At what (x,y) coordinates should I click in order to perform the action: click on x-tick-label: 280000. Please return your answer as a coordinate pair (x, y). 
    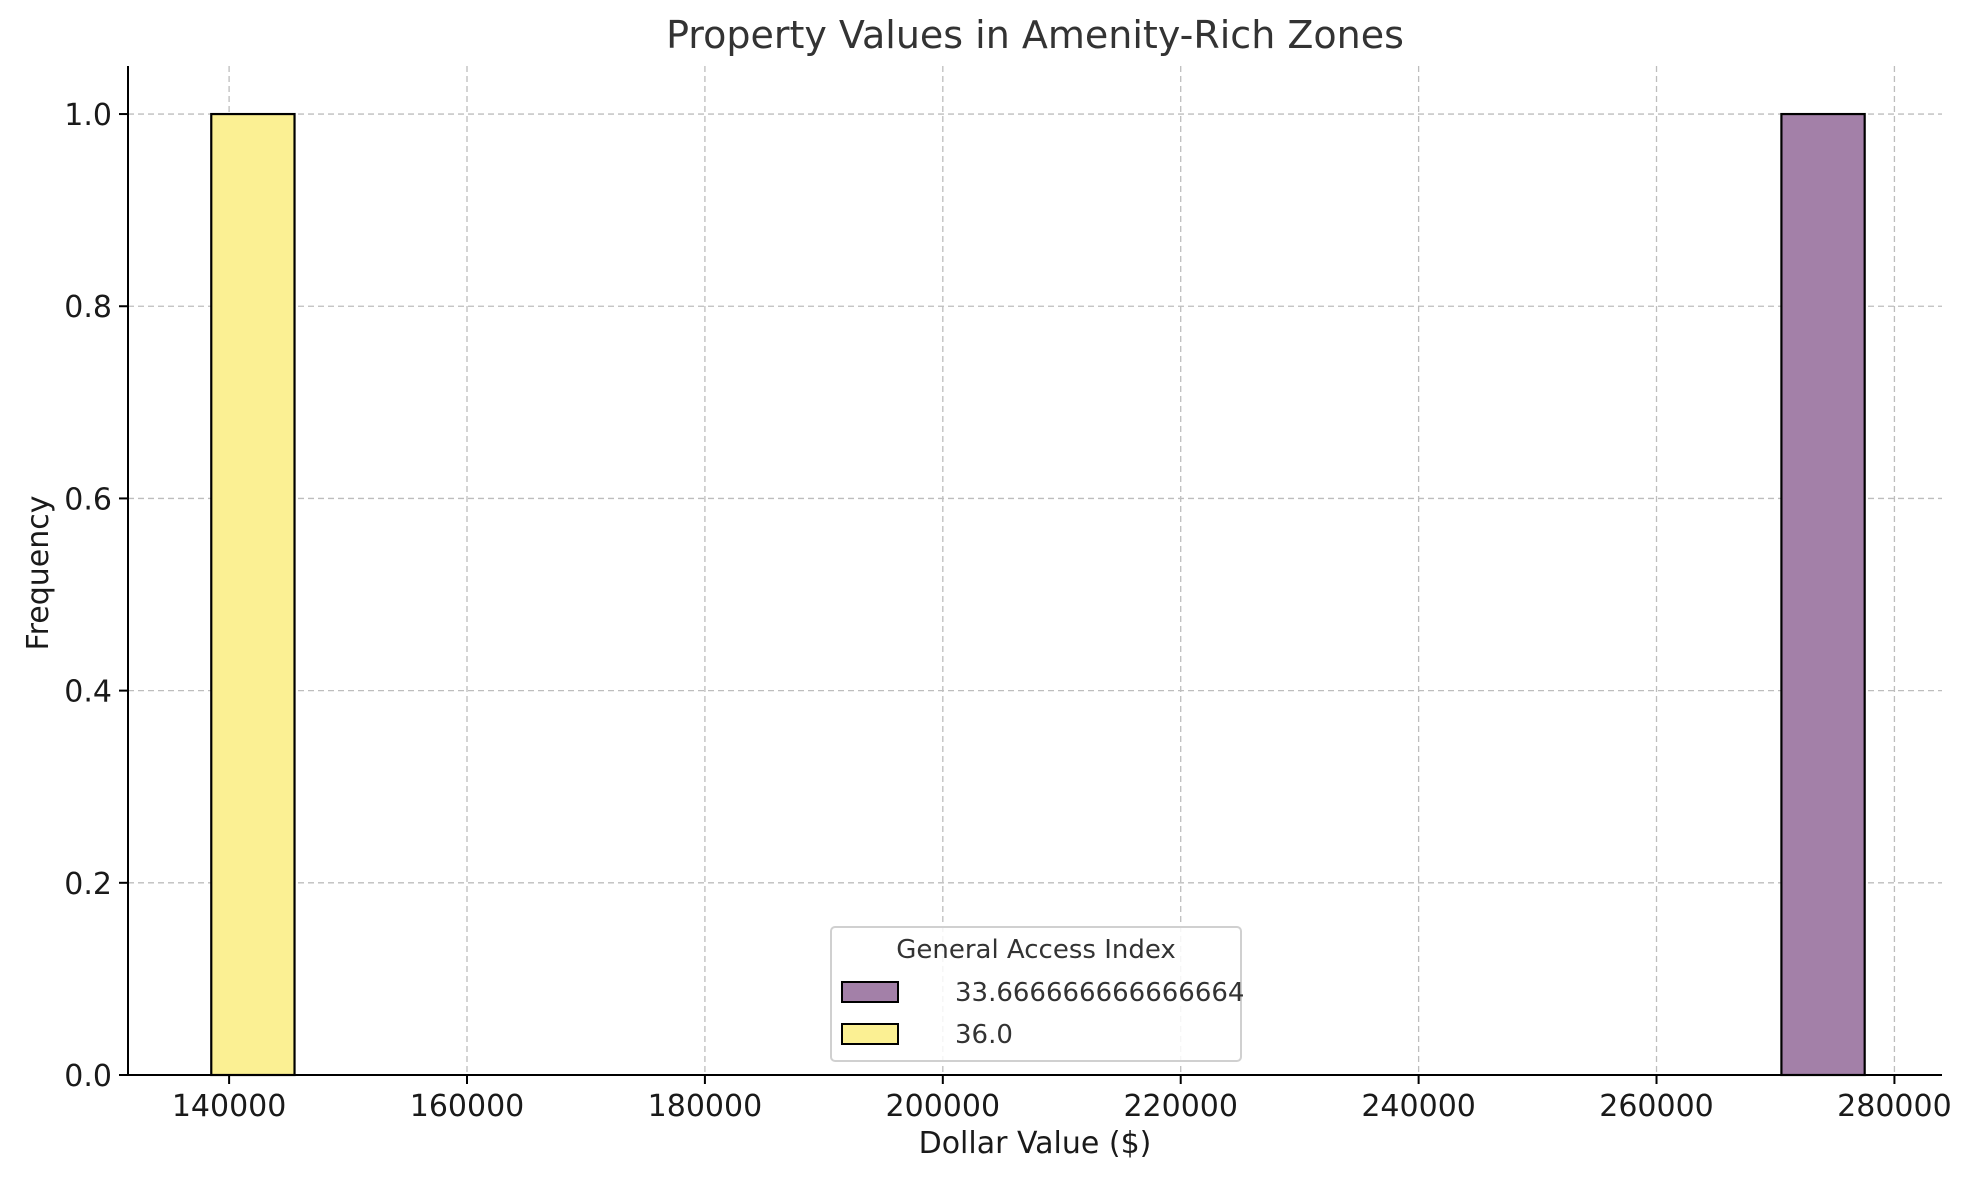
    Looking at the image, I should click on (1894, 1106).